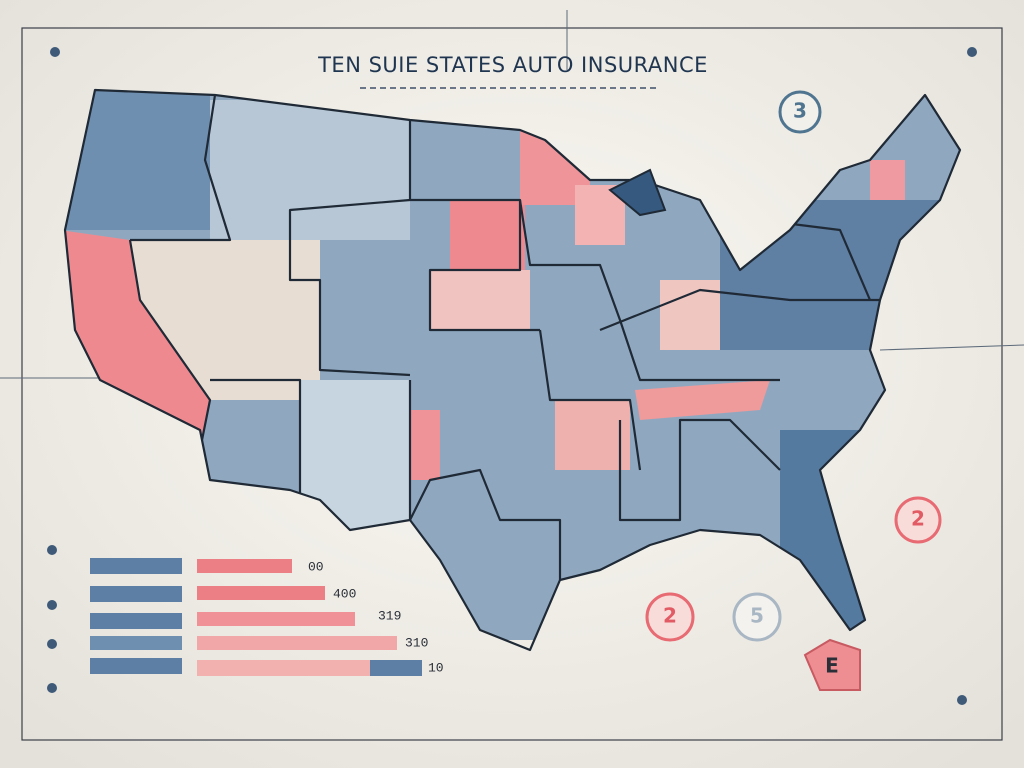 This screenshot has height=768, width=1024. I want to click on legend: 00 400 319 310 10, so click(267, 617).